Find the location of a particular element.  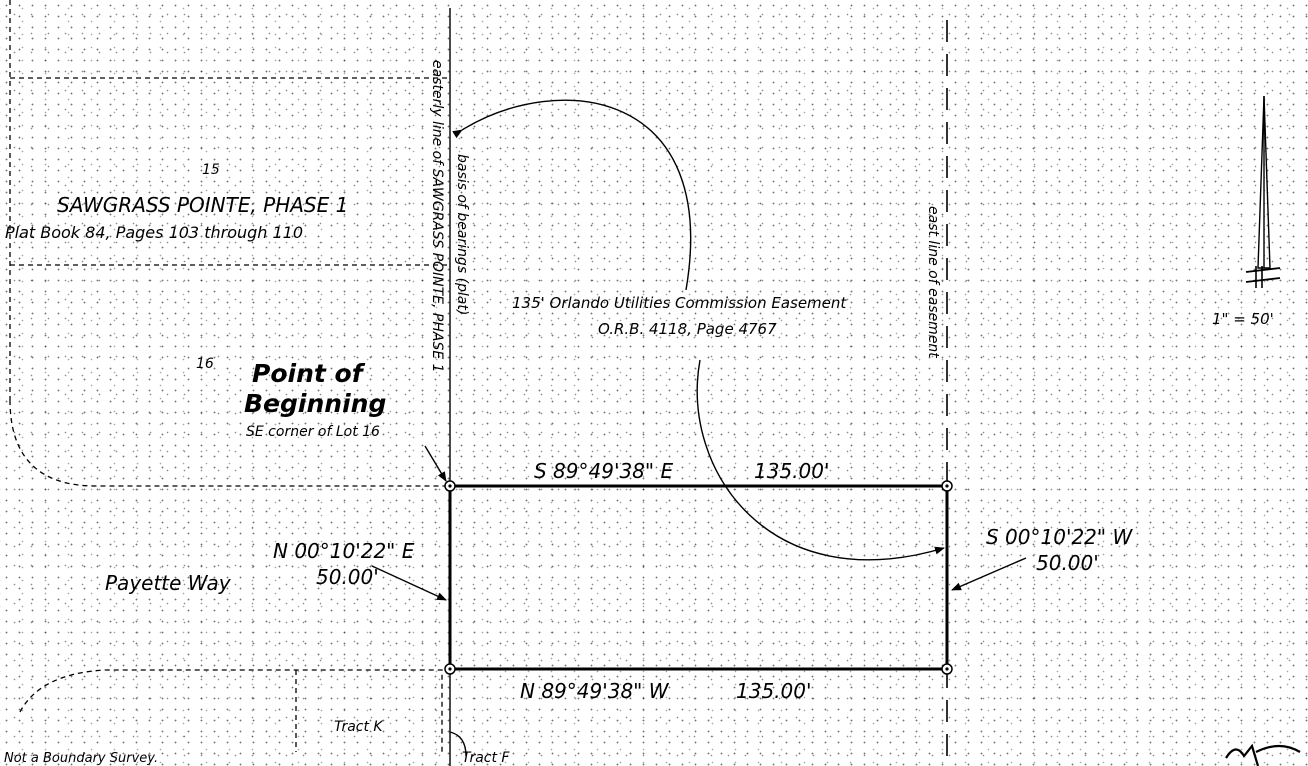

disclaimer-note: Not a Boundary Survey. is located at coordinates (81, 758).